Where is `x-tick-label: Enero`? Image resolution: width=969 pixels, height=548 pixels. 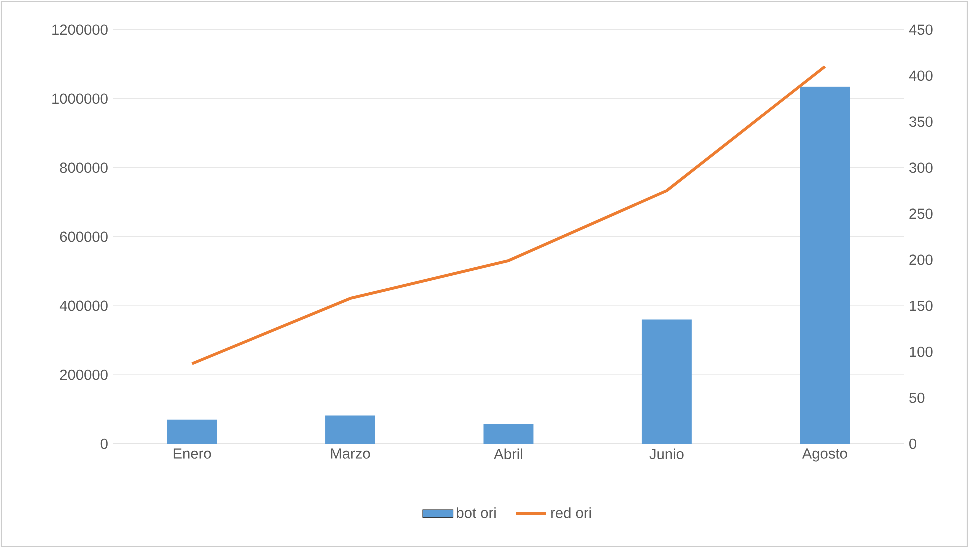 x-tick-label: Enero is located at coordinates (193, 453).